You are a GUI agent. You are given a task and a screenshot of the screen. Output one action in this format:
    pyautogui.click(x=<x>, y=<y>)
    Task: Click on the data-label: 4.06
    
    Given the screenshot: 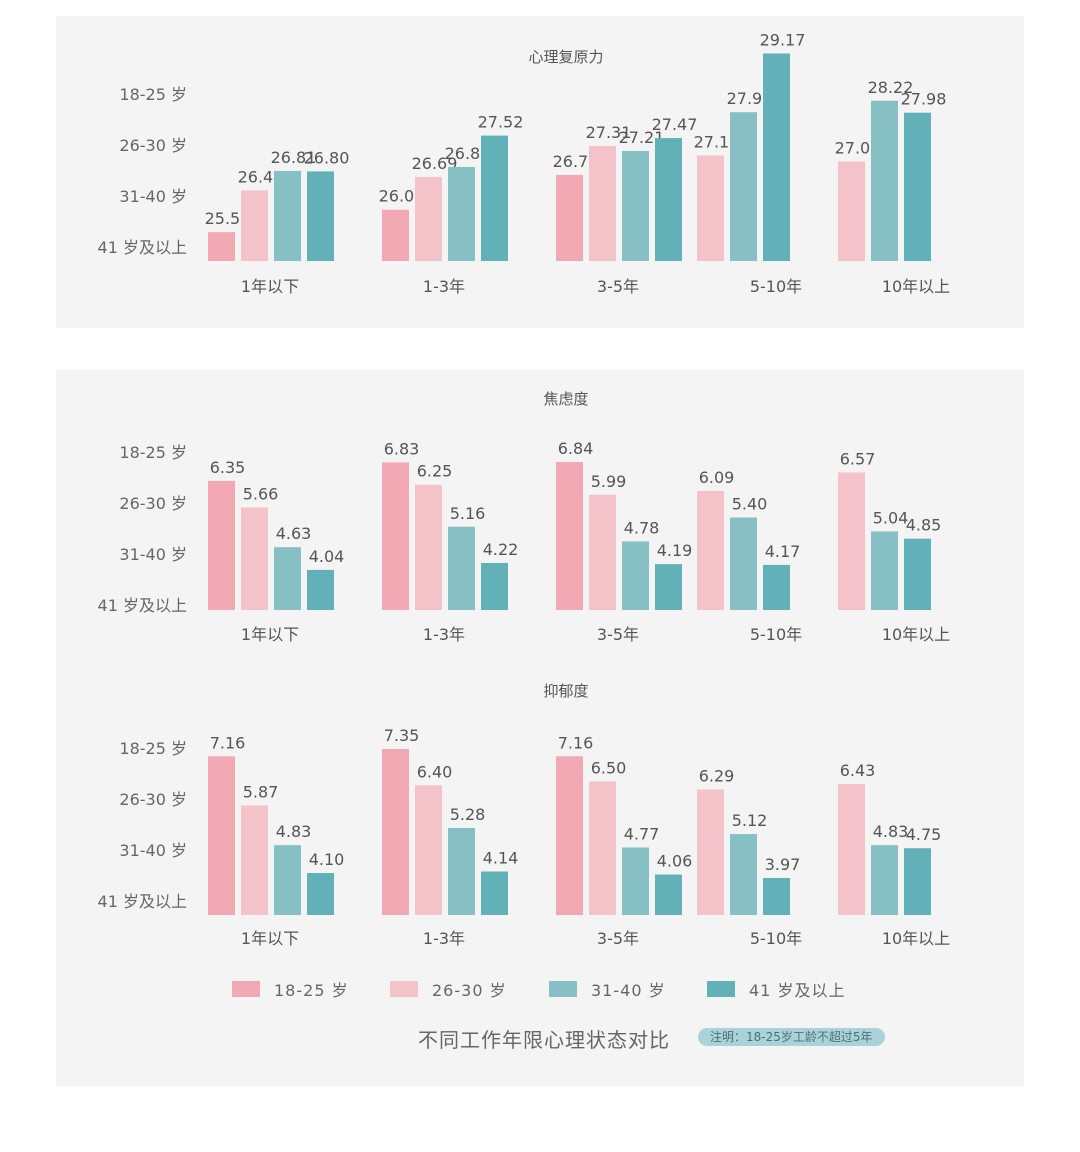 What is the action you would take?
    pyautogui.click(x=675, y=861)
    